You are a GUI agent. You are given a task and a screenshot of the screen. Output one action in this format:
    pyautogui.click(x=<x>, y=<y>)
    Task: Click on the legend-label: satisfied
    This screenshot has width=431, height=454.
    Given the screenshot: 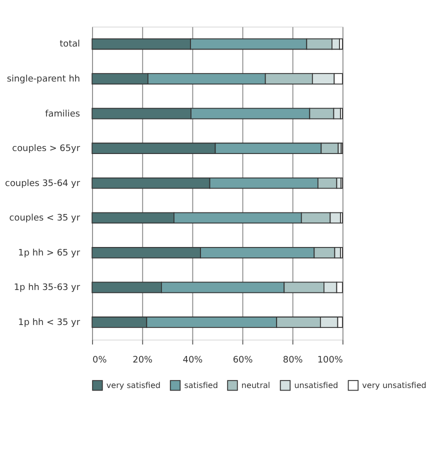 What is the action you would take?
    pyautogui.click(x=201, y=385)
    